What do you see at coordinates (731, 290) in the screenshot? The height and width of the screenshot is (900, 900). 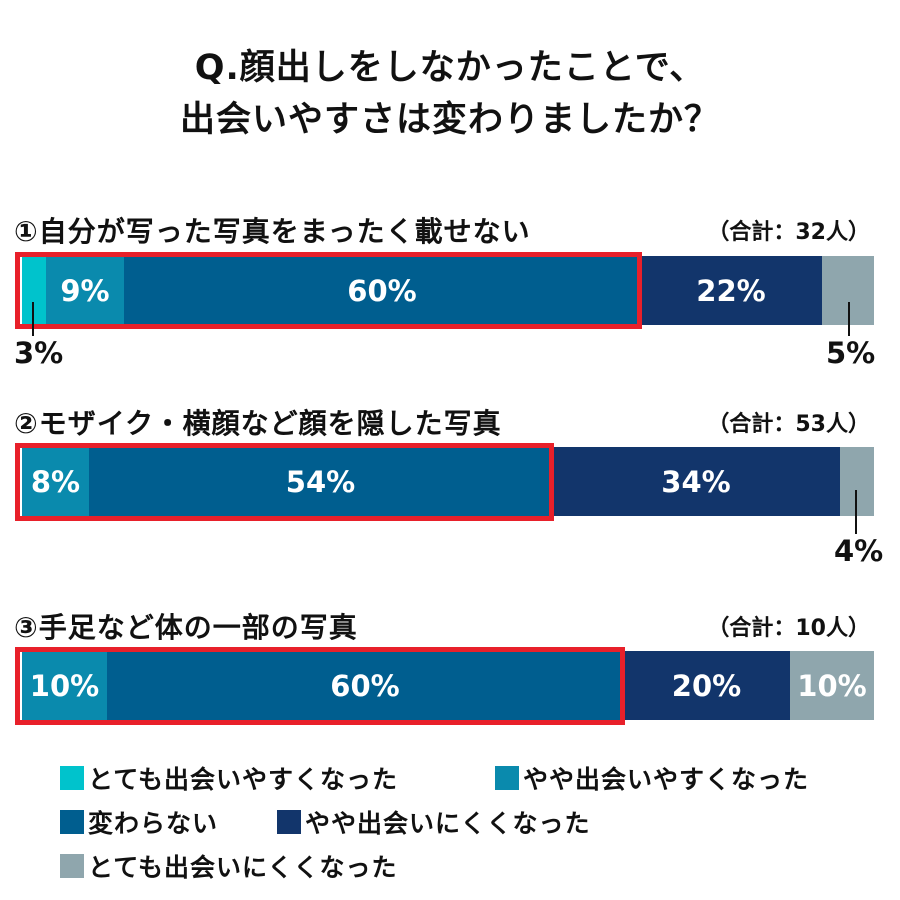 I see `segment-slightly-harder: 22%` at bounding box center [731, 290].